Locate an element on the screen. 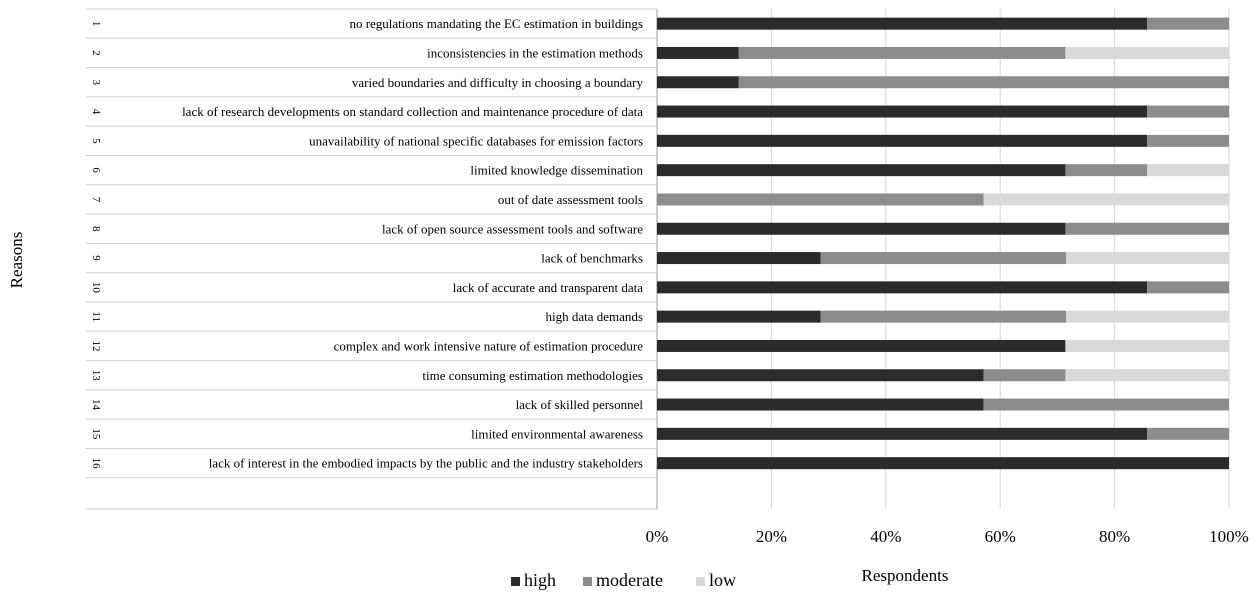 This screenshot has width=1257, height=593. legend-label-high: high is located at coordinates (540, 580).